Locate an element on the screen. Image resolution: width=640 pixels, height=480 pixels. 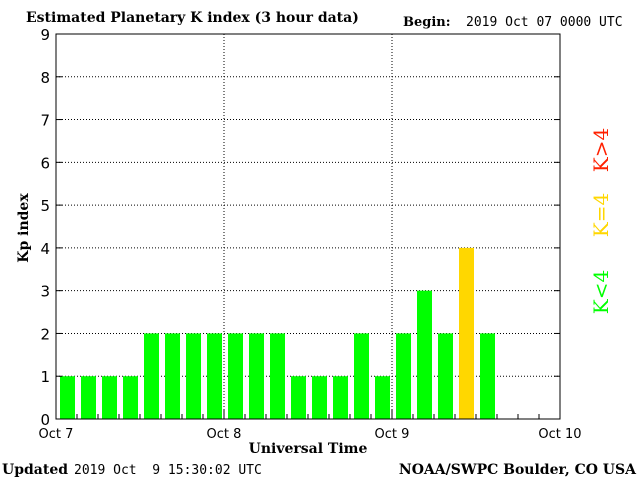
y-tick-label: 3 is located at coordinates (45, 292).